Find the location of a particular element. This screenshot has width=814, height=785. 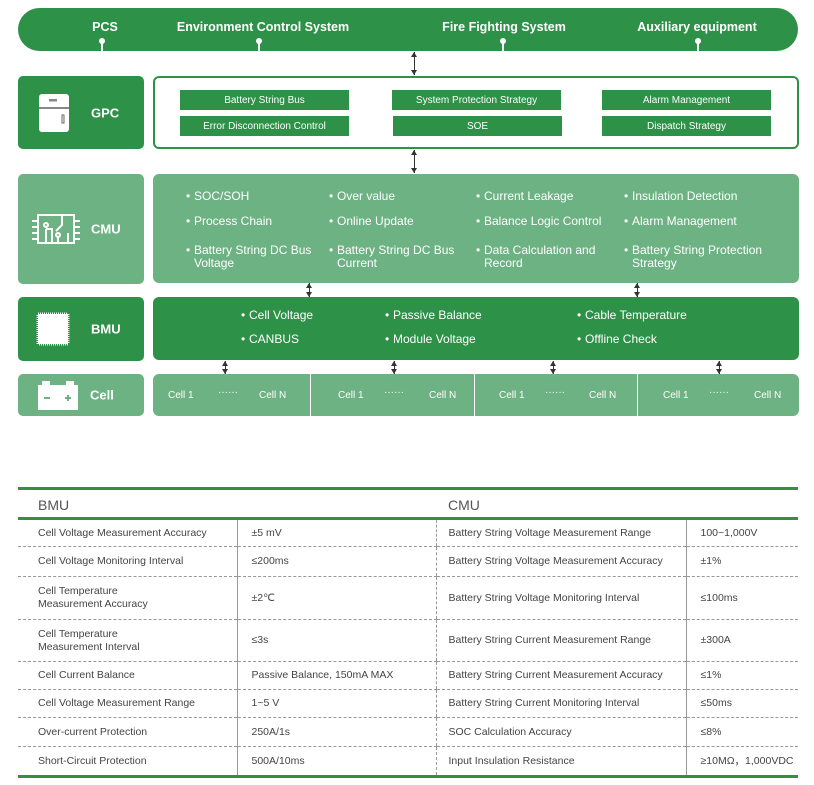

gpc-function: Alarm Management is located at coordinates (686, 100).